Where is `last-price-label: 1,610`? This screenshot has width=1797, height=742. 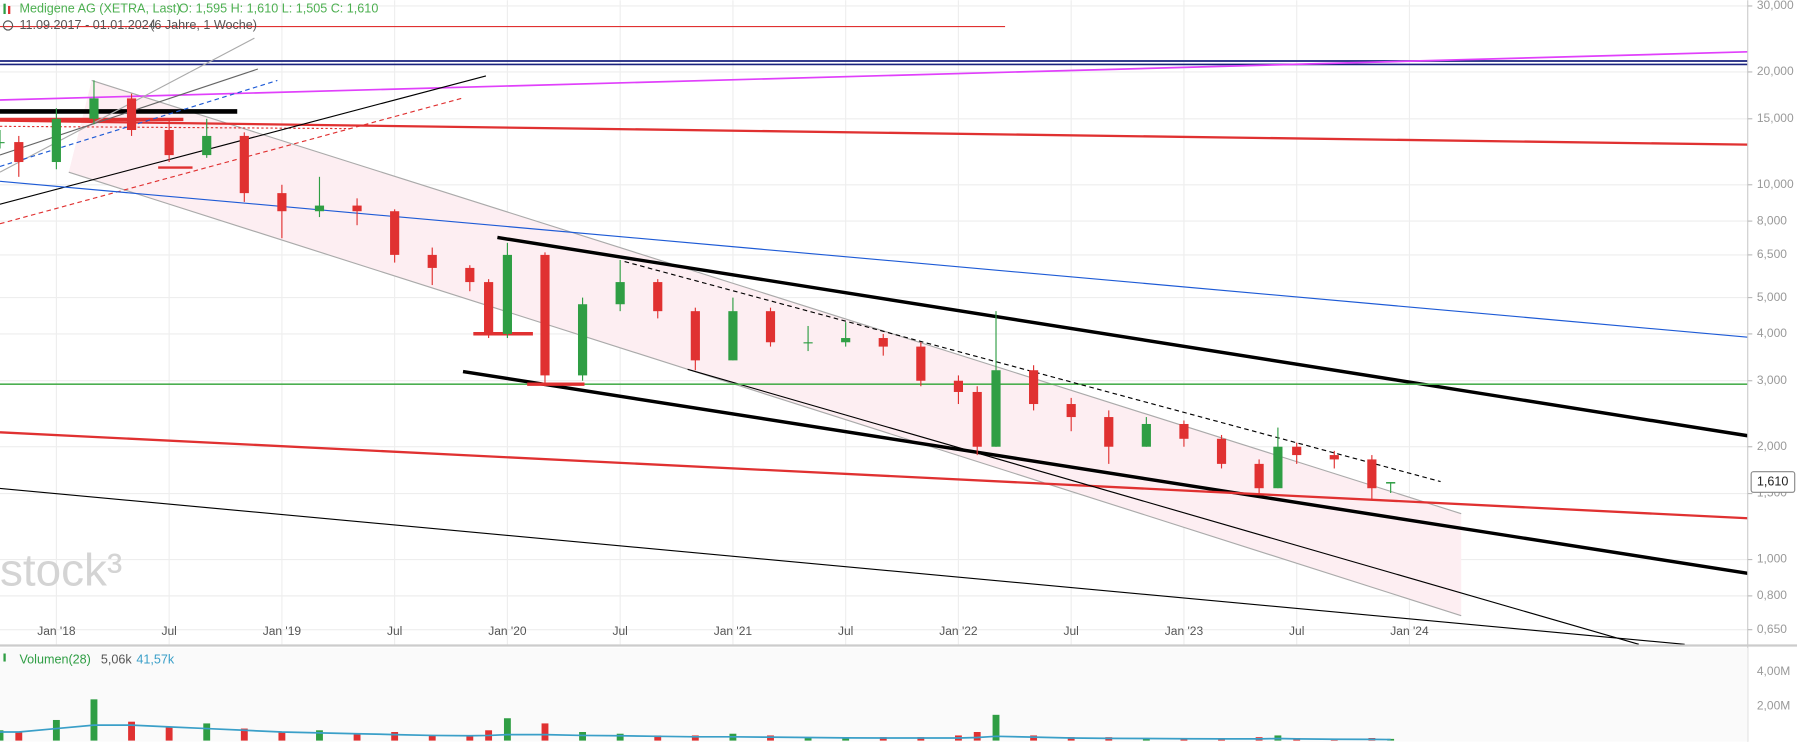 last-price-label: 1,610 is located at coordinates (1773, 481).